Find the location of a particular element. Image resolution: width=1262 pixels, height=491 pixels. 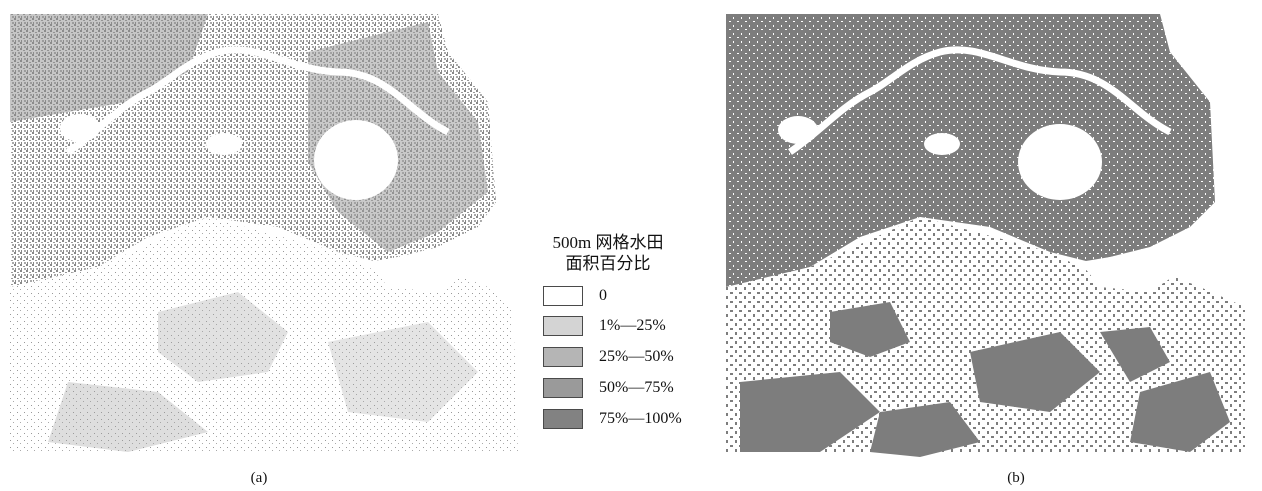

legend-item: 50%—75% is located at coordinates (630, 388).